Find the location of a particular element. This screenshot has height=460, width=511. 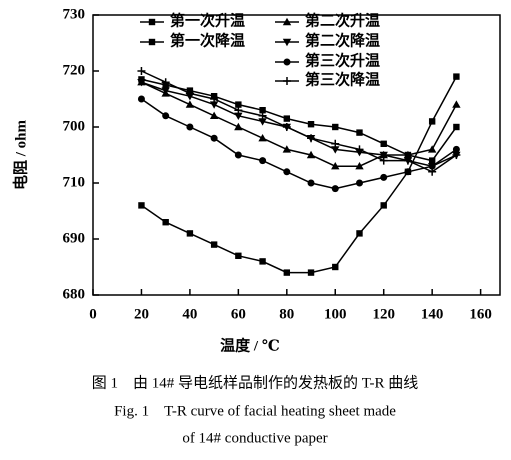

caption: of 14# conductive paper is located at coordinates (254, 438).